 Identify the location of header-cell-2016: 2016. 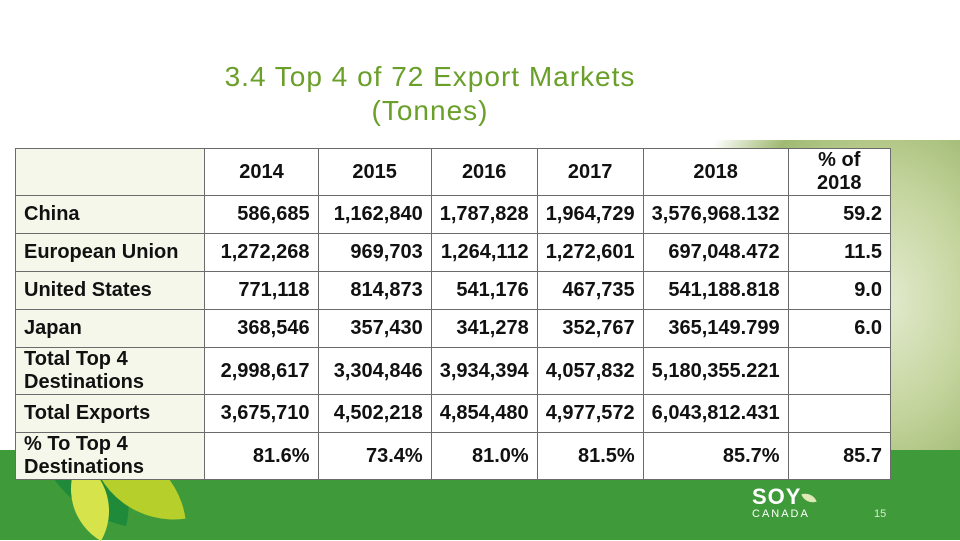
(484, 172).